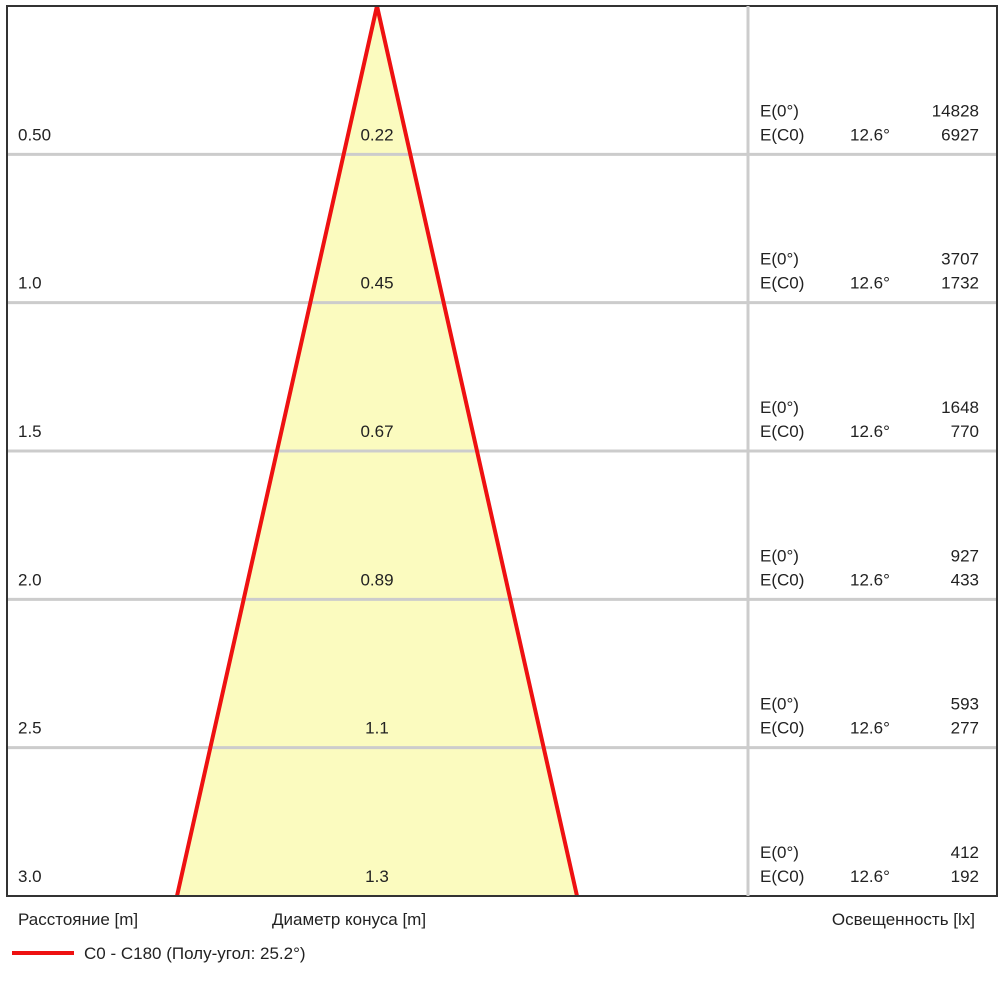 The width and height of the screenshot is (1000, 1000). Describe the element at coordinates (30, 283) in the screenshot. I see `distance-label: 1.0` at that location.